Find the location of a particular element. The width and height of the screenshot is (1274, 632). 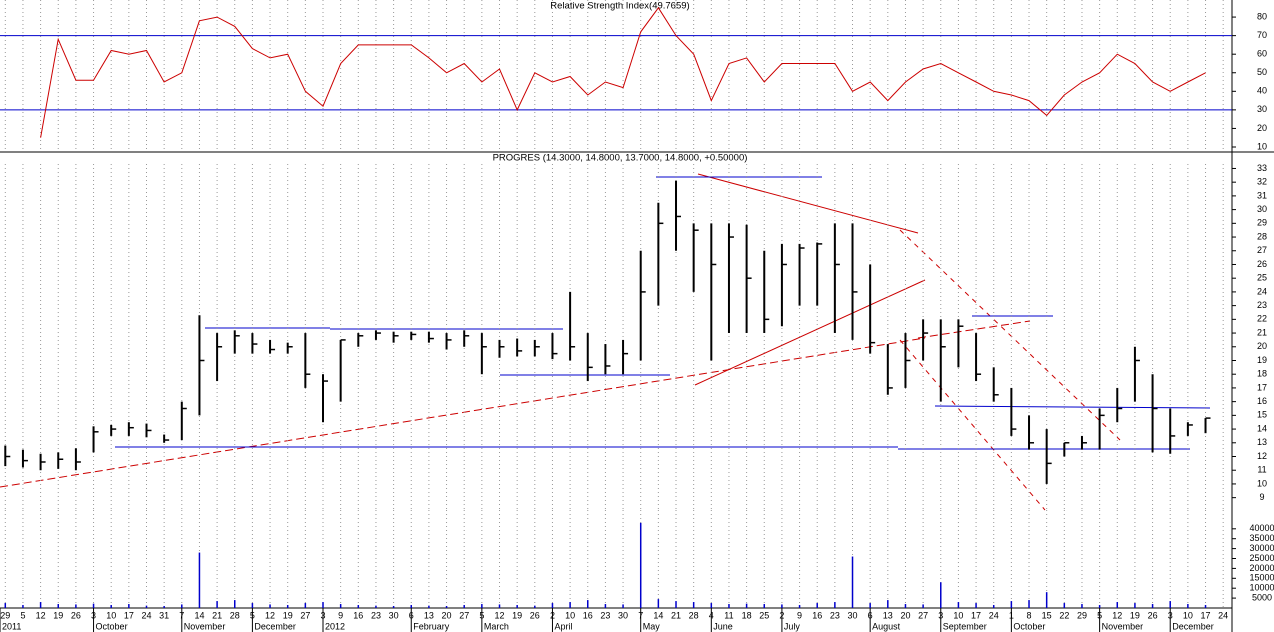

x-tick-label: 27 is located at coordinates (923, 615).